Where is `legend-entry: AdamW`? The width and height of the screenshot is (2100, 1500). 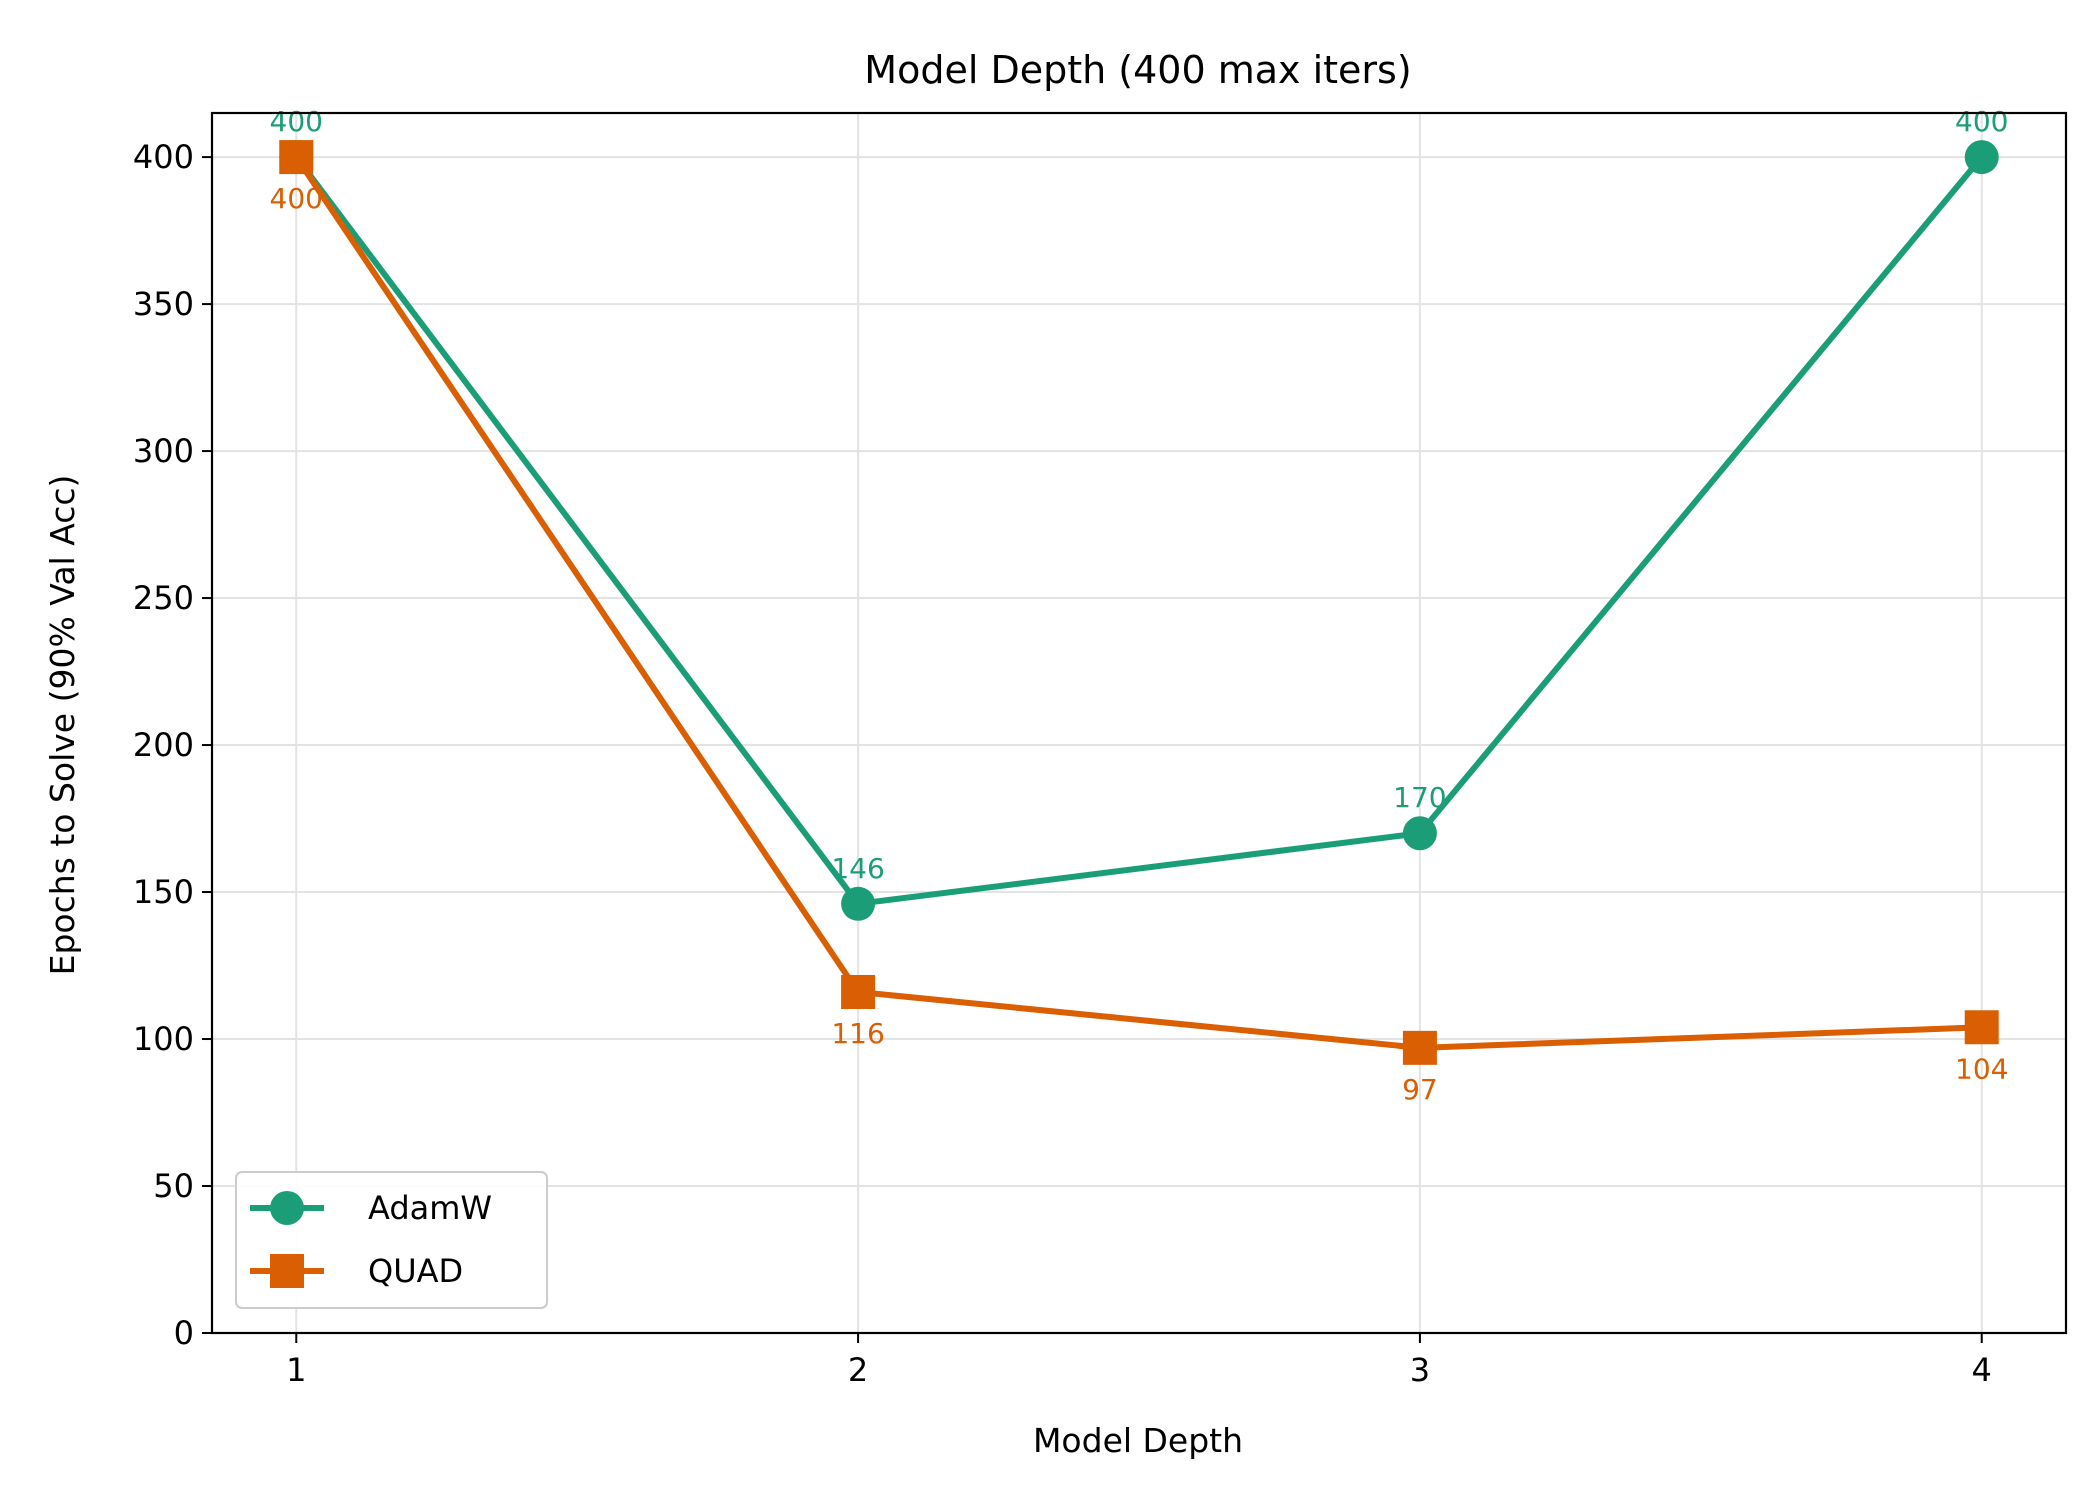 legend-entry: AdamW is located at coordinates (371, 1208).